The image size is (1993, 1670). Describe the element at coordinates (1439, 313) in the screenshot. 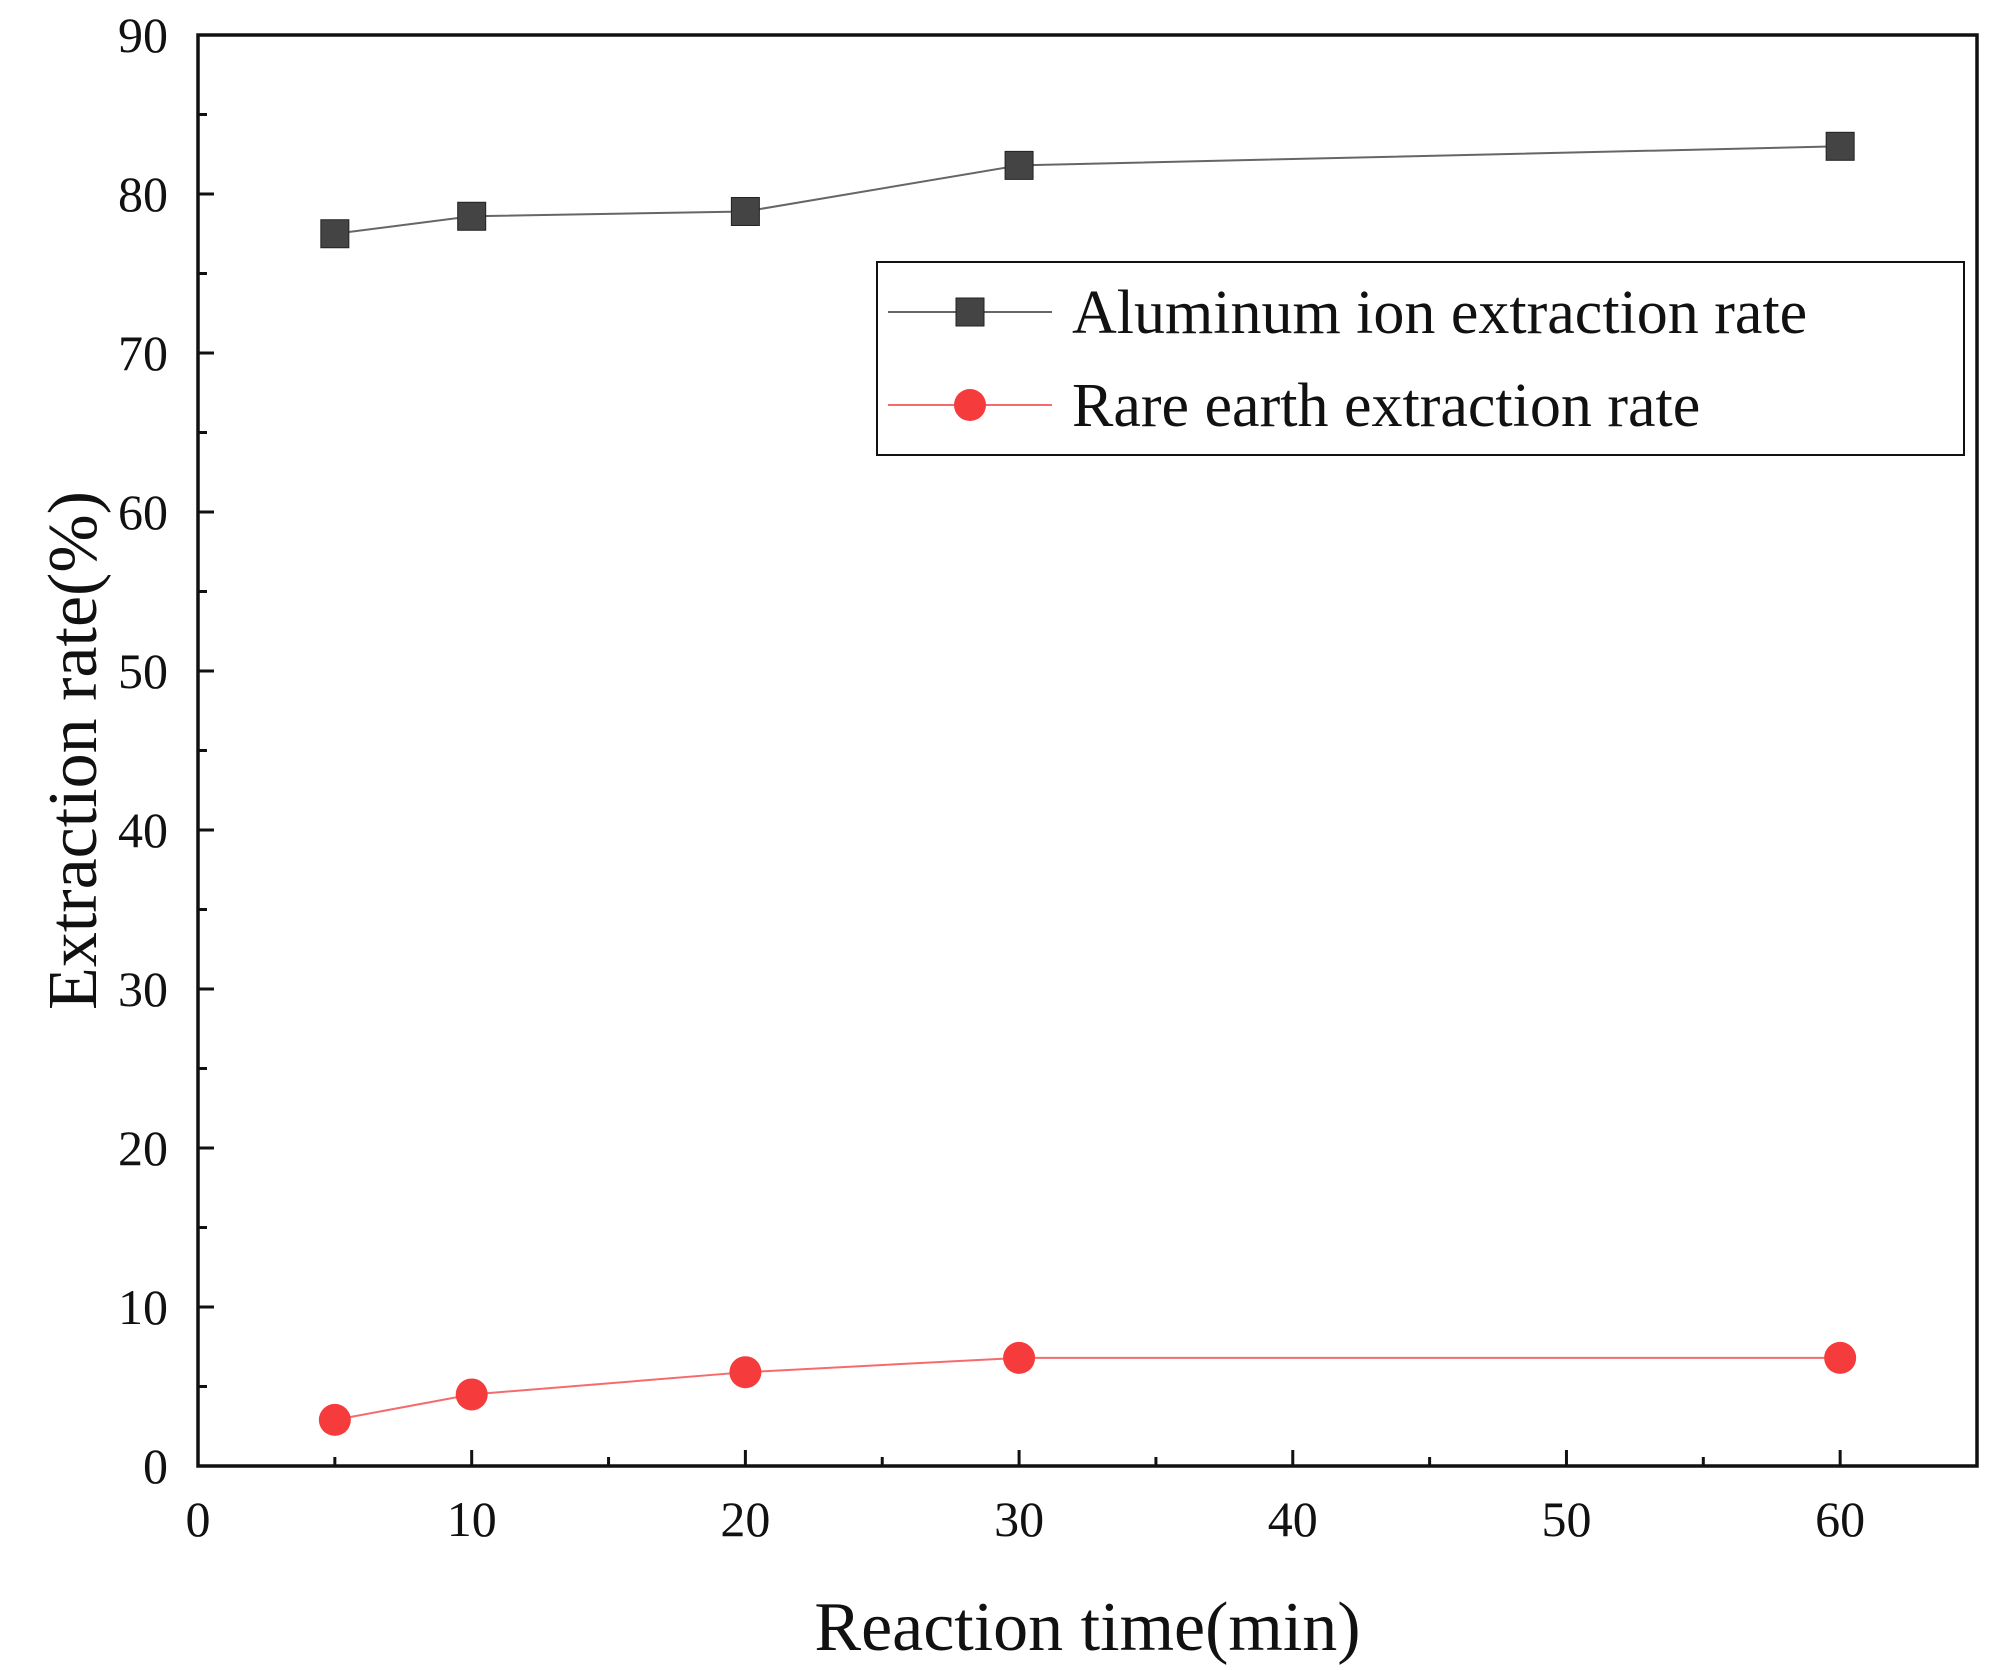

I see `legend-label-aluminum: Aluminum ion extraction rate` at that location.